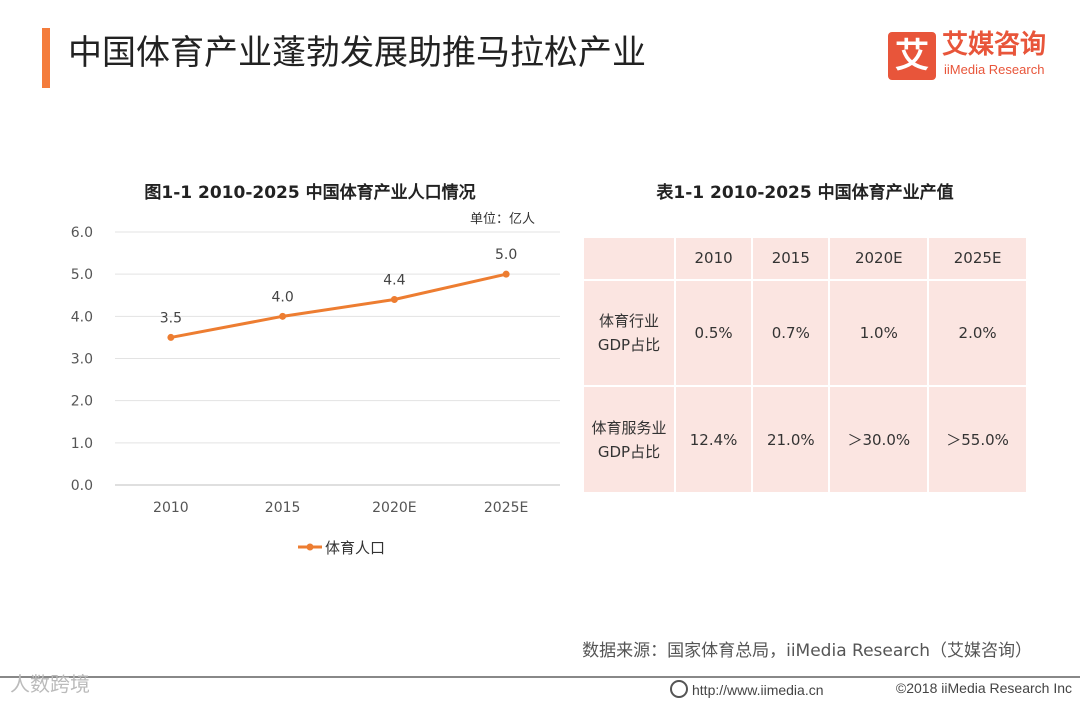 This screenshot has height=702, width=1080. What do you see at coordinates (171, 508) in the screenshot?
I see `x-tick-label: 2010` at bounding box center [171, 508].